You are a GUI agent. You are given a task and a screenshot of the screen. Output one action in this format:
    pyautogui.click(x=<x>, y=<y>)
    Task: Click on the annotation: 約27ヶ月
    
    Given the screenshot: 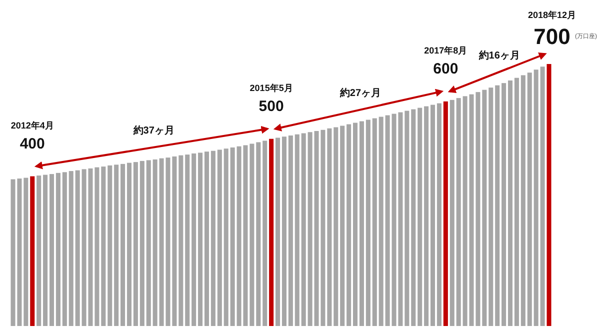 What is the action you would take?
    pyautogui.click(x=360, y=93)
    